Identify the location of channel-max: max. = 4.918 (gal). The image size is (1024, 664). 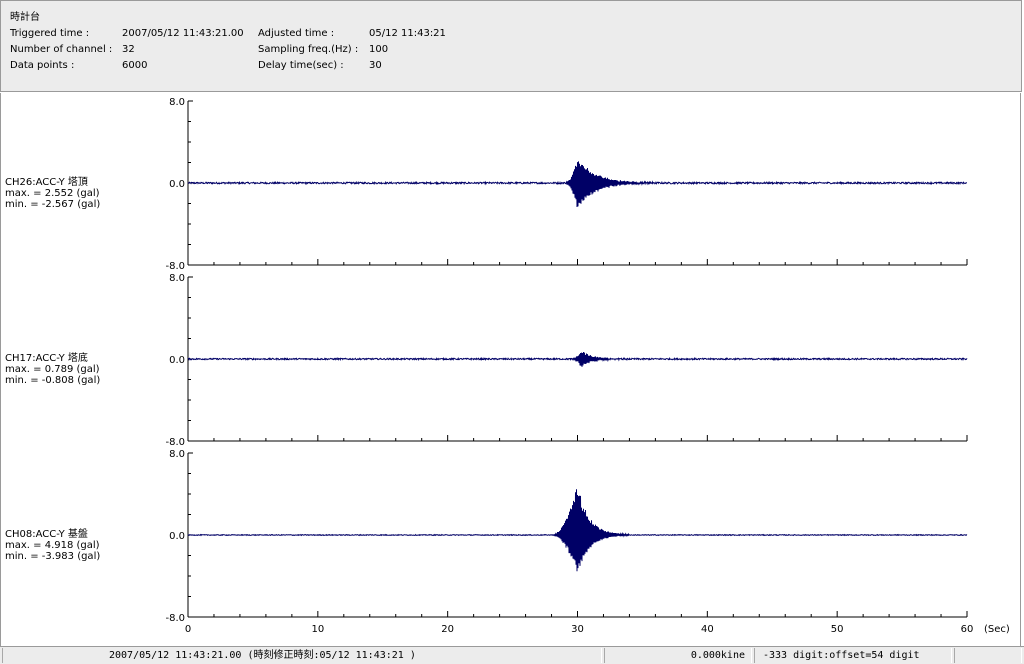
(52, 545).